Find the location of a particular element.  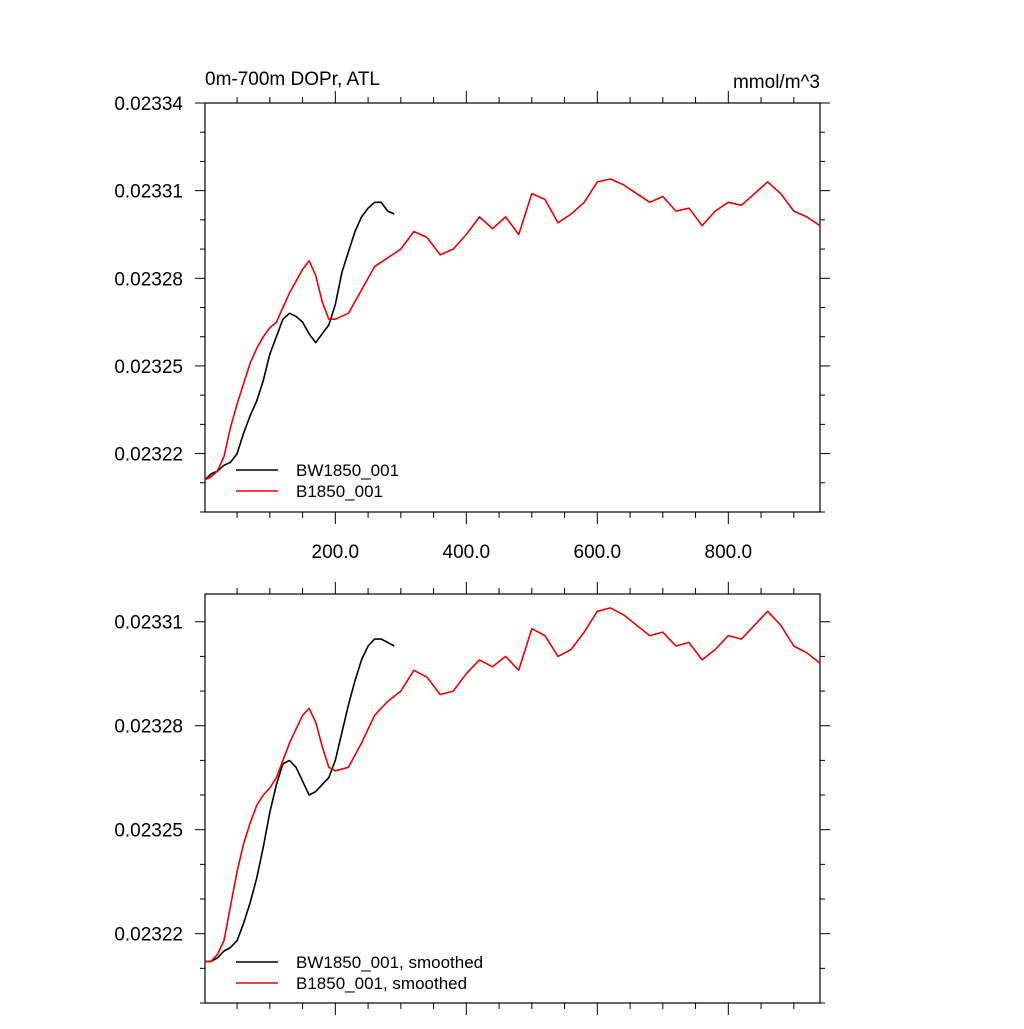

x-tick-label: 200.0 is located at coordinates (336, 552).